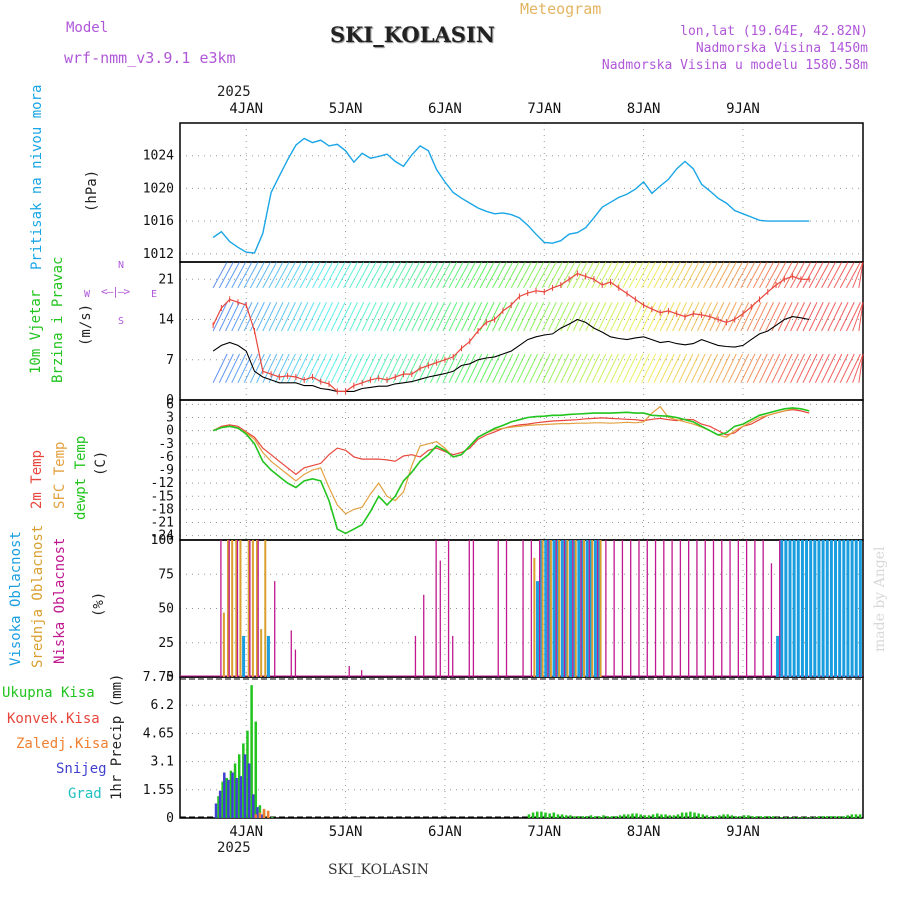 The height and width of the screenshot is (900, 900). Describe the element at coordinates (256, 816) in the screenshot. I see `precip-freezing-bar` at that location.